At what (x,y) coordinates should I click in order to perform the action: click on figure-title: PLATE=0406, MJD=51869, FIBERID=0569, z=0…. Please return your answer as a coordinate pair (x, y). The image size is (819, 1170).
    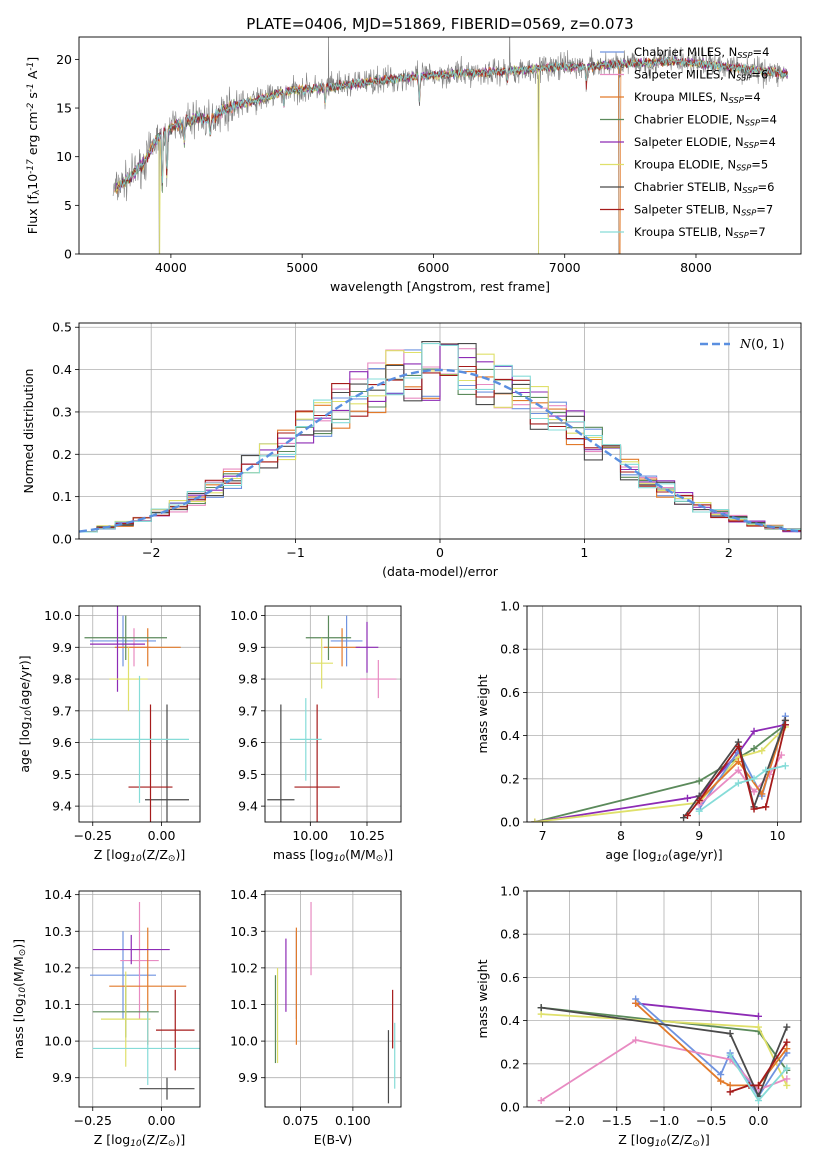
    Looking at the image, I should click on (439, 24).